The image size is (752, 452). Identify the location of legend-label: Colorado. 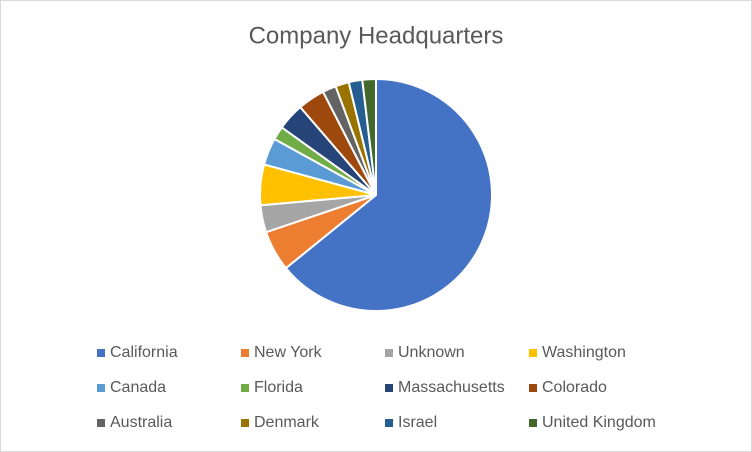
(574, 387).